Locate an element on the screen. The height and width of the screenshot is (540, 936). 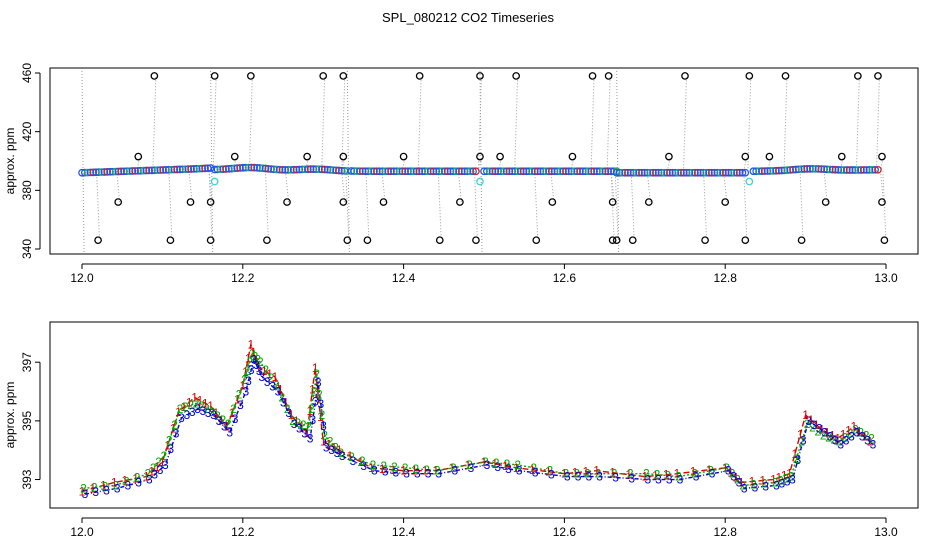
top-y-tick-label: 460 is located at coordinates (27, 73).